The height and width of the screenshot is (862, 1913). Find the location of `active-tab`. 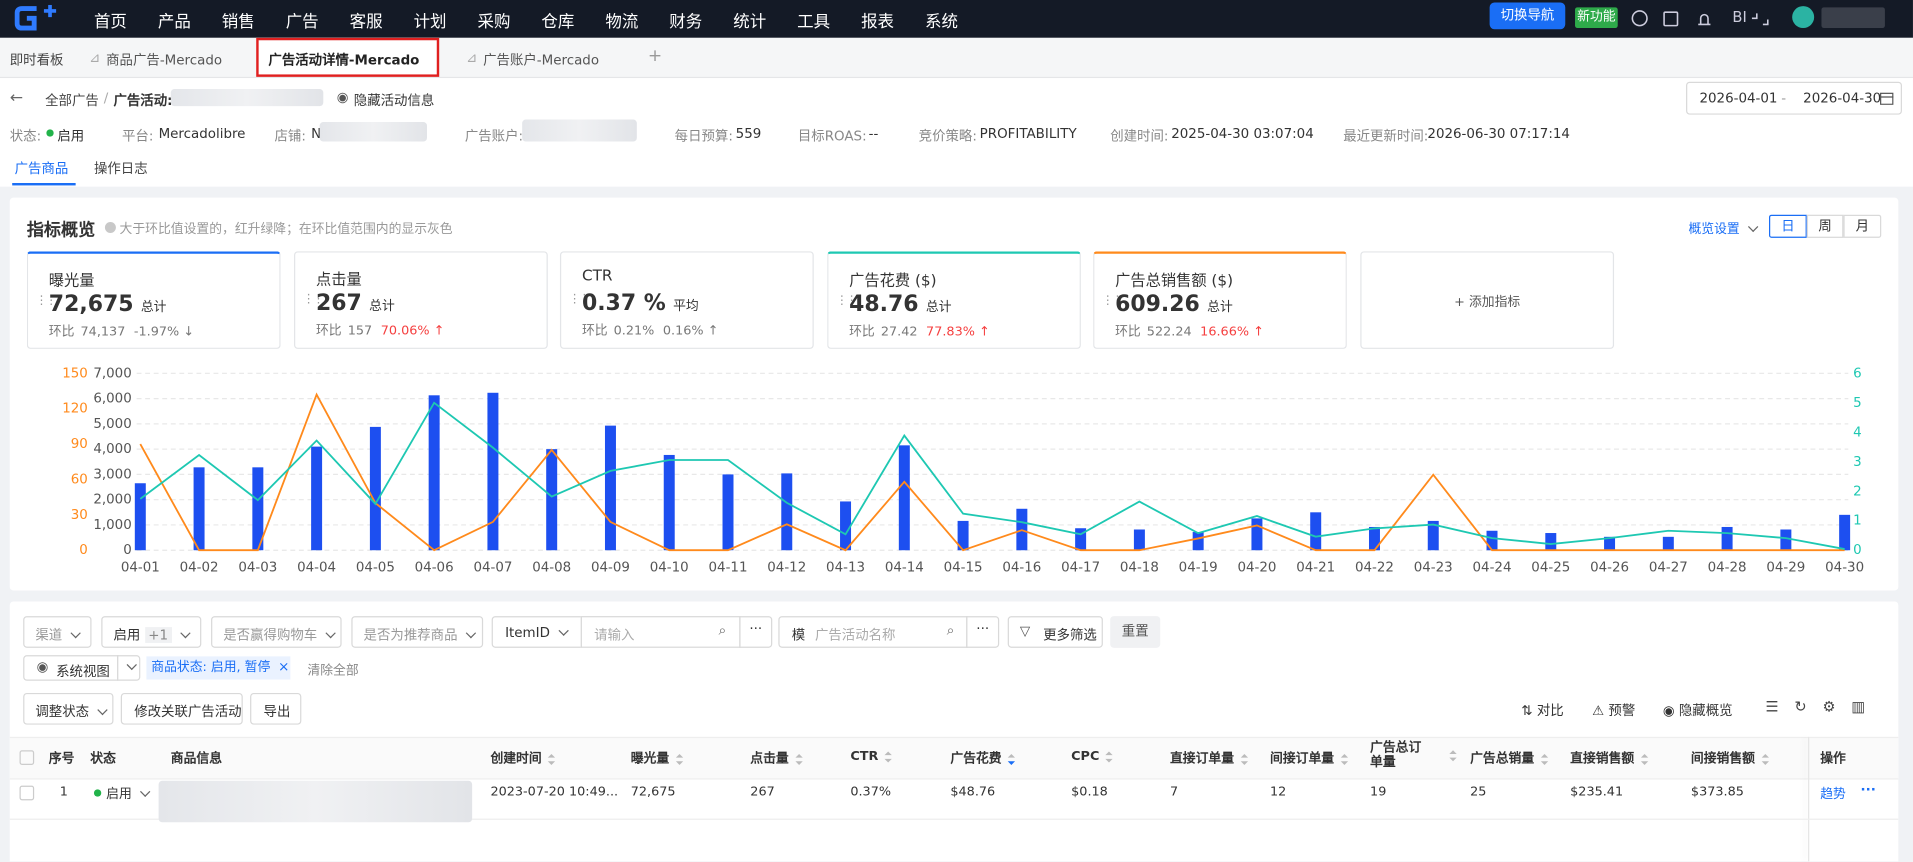

active-tab is located at coordinates (348, 57).